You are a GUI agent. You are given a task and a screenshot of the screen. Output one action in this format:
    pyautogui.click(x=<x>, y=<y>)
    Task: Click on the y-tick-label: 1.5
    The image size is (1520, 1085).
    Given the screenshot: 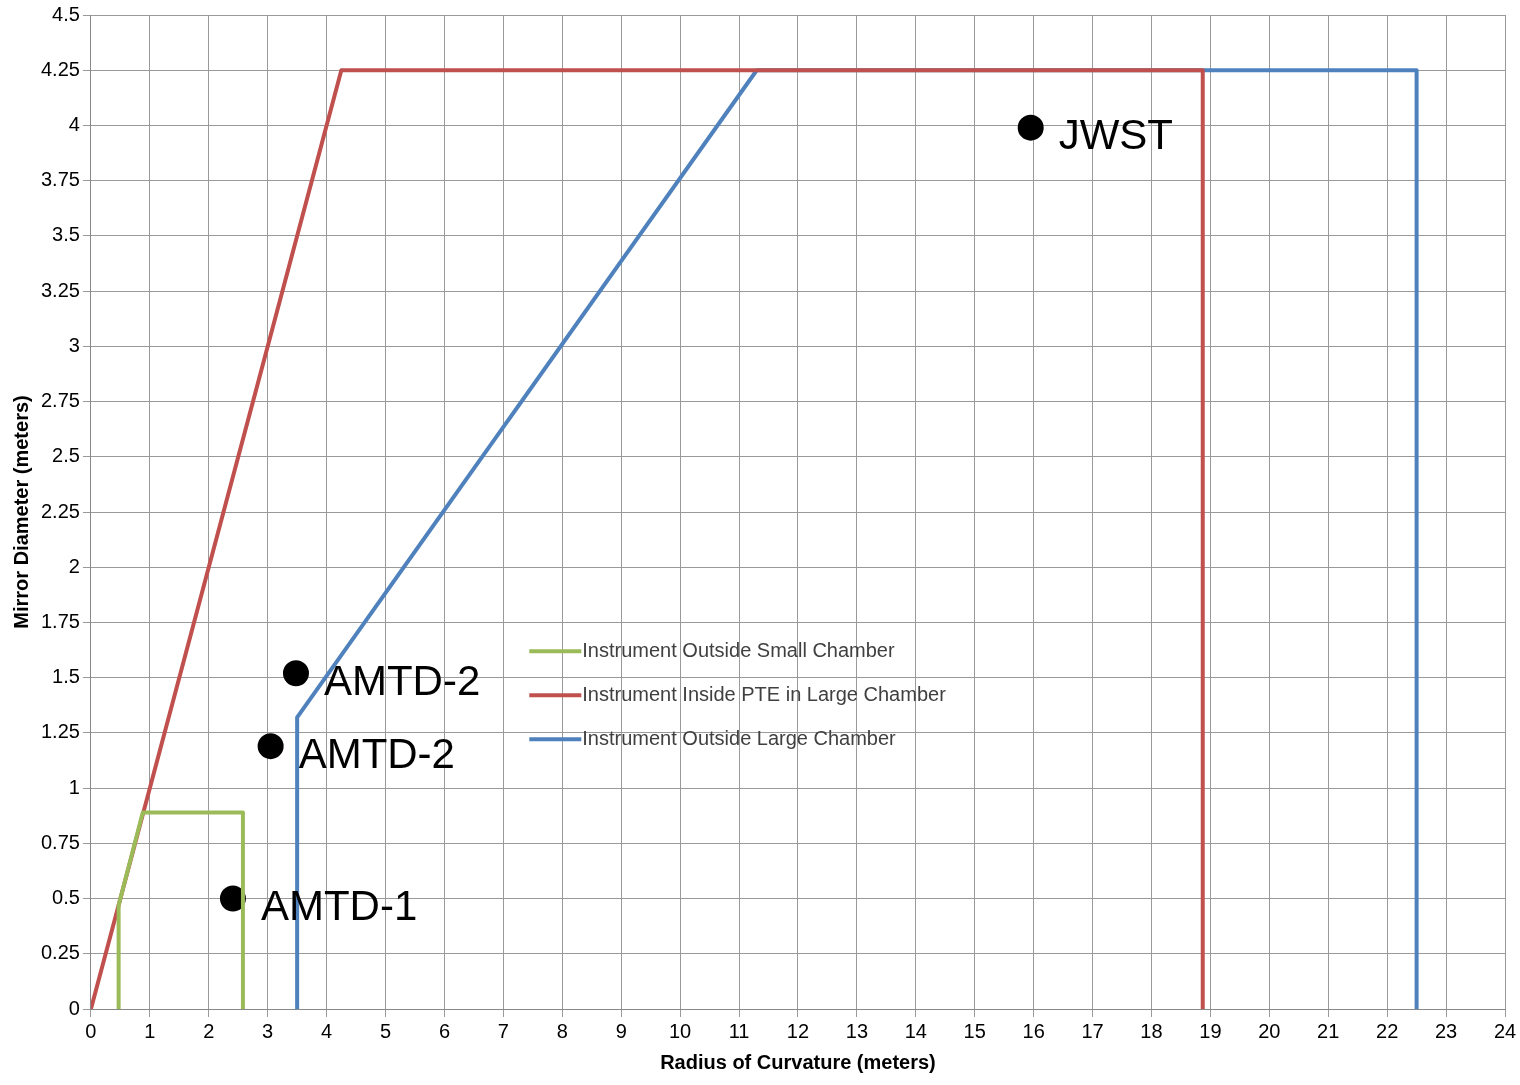 What is the action you would take?
    pyautogui.click(x=66, y=676)
    